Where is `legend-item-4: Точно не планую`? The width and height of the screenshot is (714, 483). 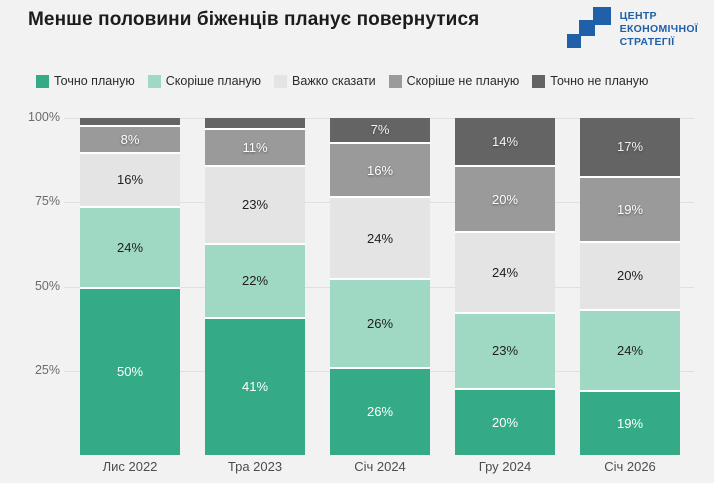
legend-item-4: Точно не планую is located at coordinates (590, 81).